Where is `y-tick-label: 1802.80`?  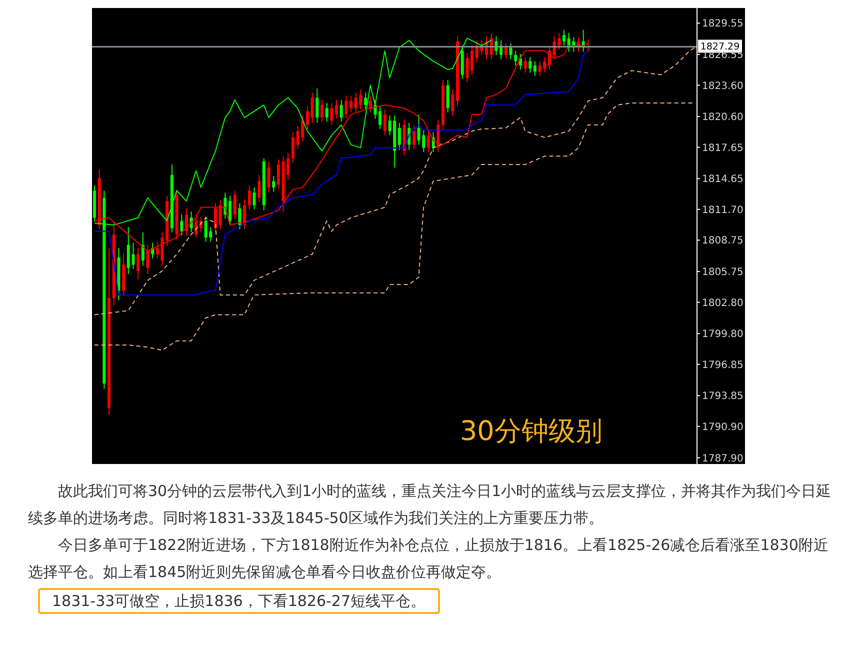
y-tick-label: 1802.80 is located at coordinates (723, 303).